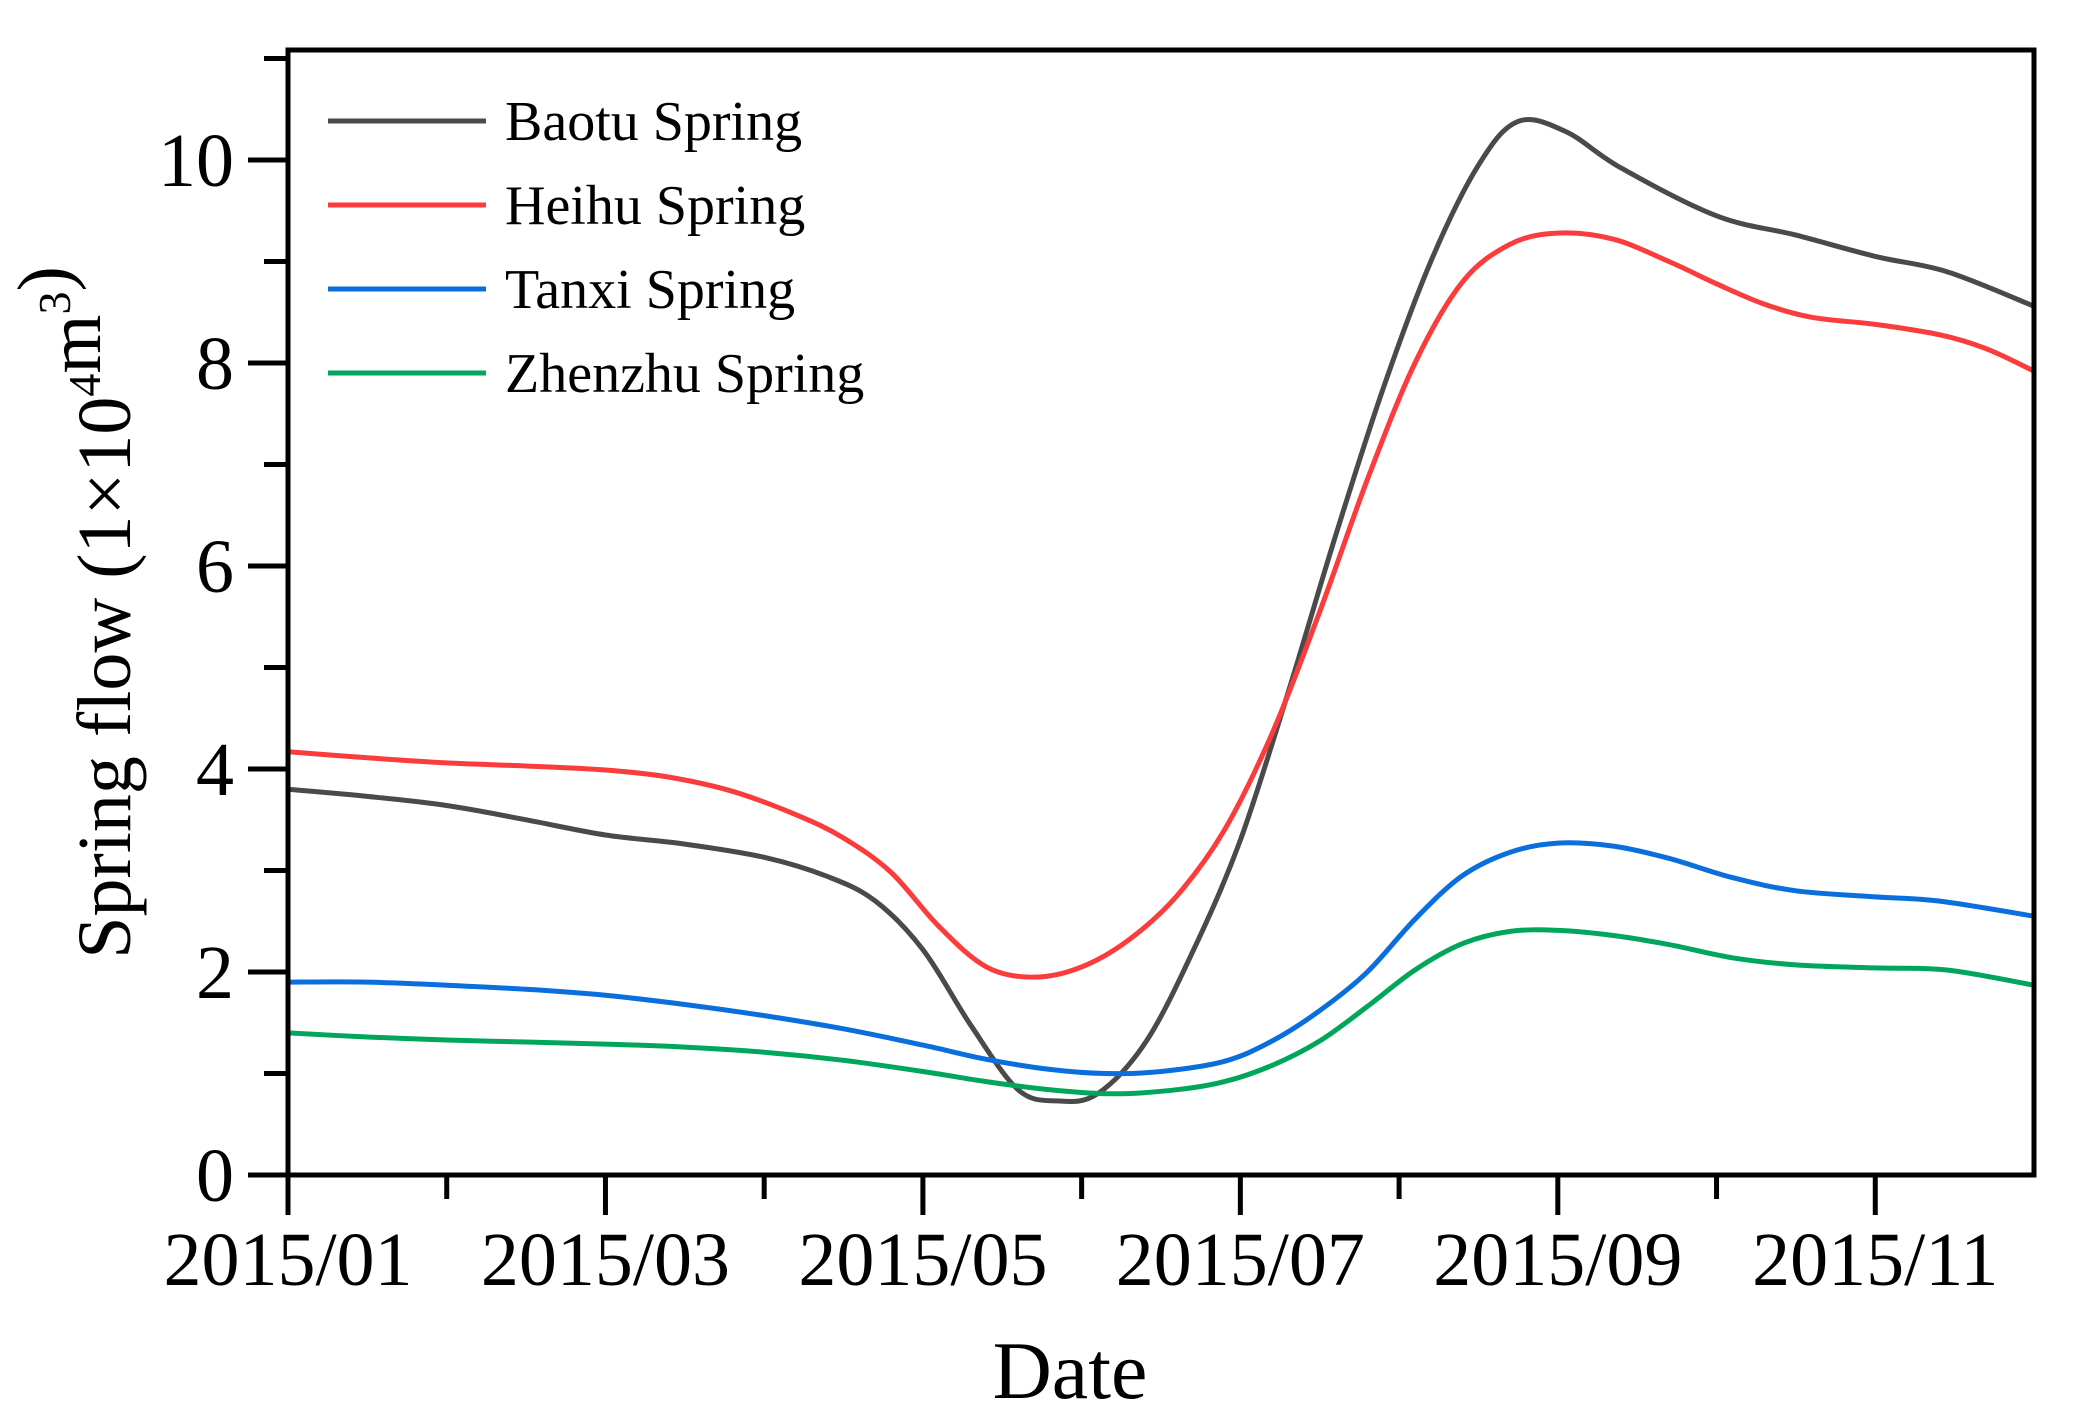  What do you see at coordinates (287, 1260) in the screenshot?
I see `x-tick-label: 2015/01` at bounding box center [287, 1260].